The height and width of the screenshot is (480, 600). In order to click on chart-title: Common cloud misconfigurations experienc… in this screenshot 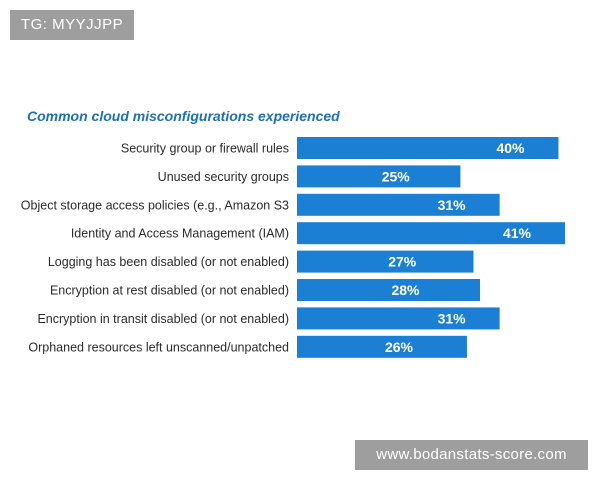, I will do `click(183, 116)`.